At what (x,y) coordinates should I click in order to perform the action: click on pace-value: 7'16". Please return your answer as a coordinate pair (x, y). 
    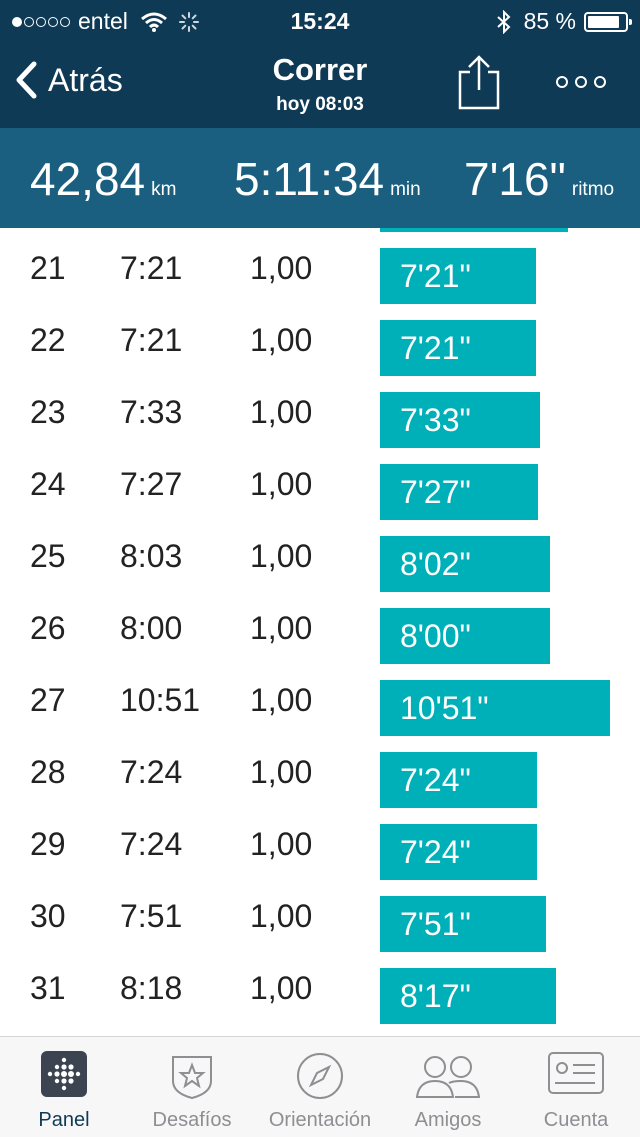
    Looking at the image, I should click on (515, 179).